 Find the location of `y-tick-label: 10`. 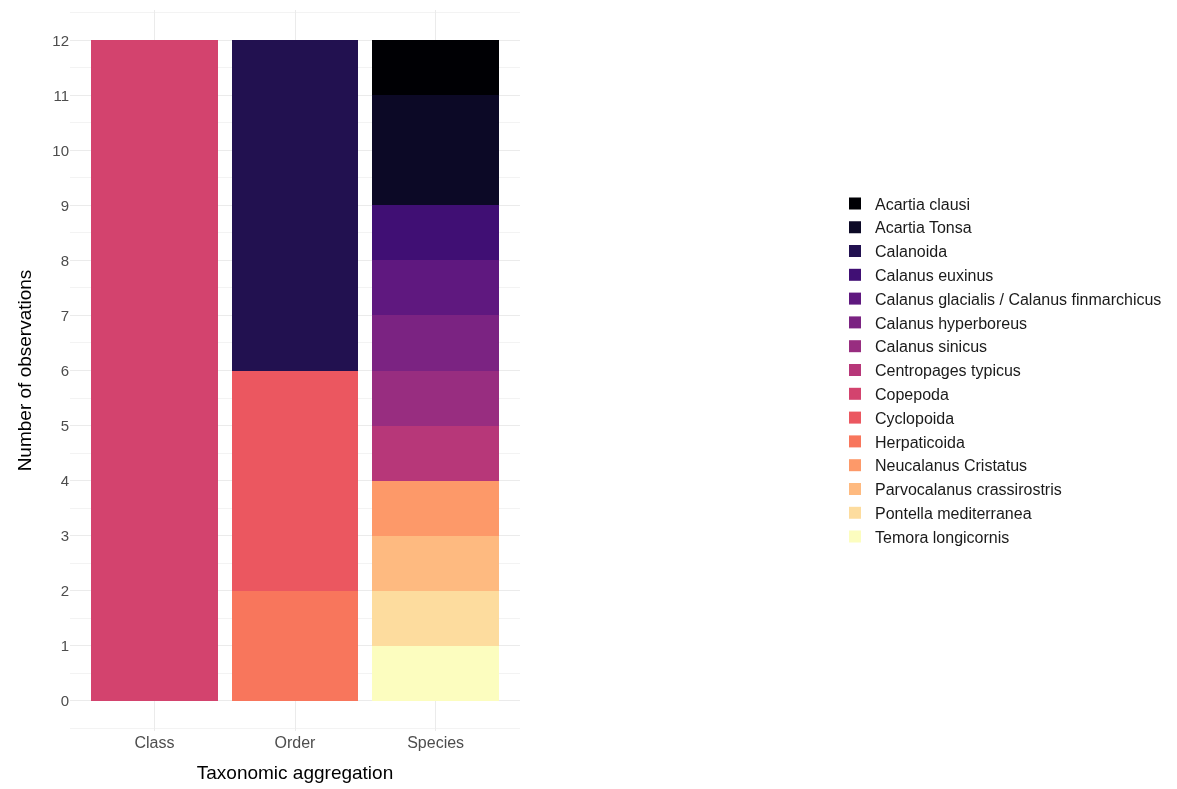

y-tick-label: 10 is located at coordinates (60, 150).